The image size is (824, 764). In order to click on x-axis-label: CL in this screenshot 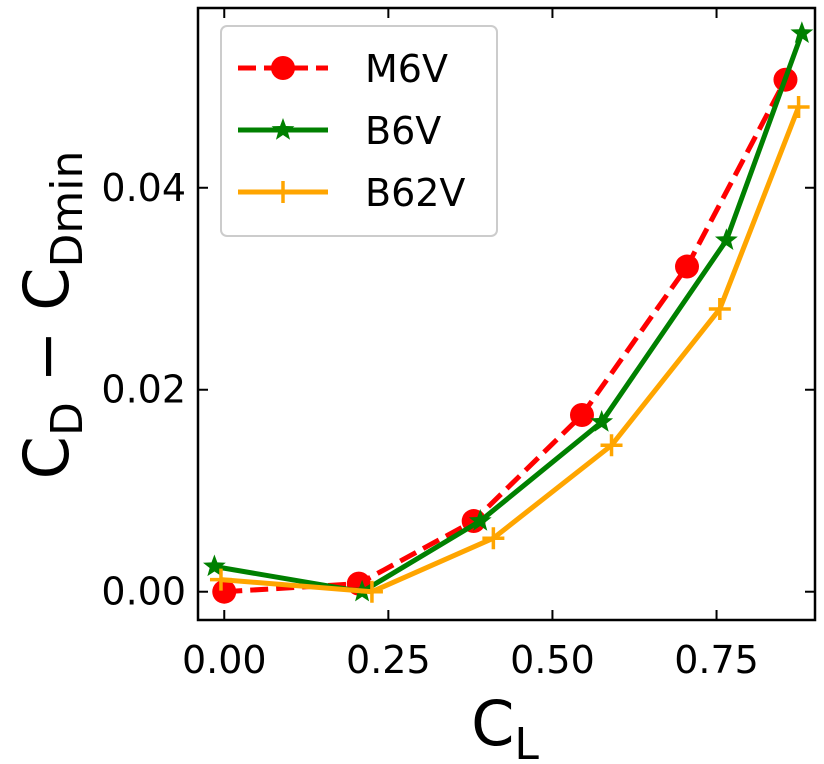, I will do `click(505, 725)`.